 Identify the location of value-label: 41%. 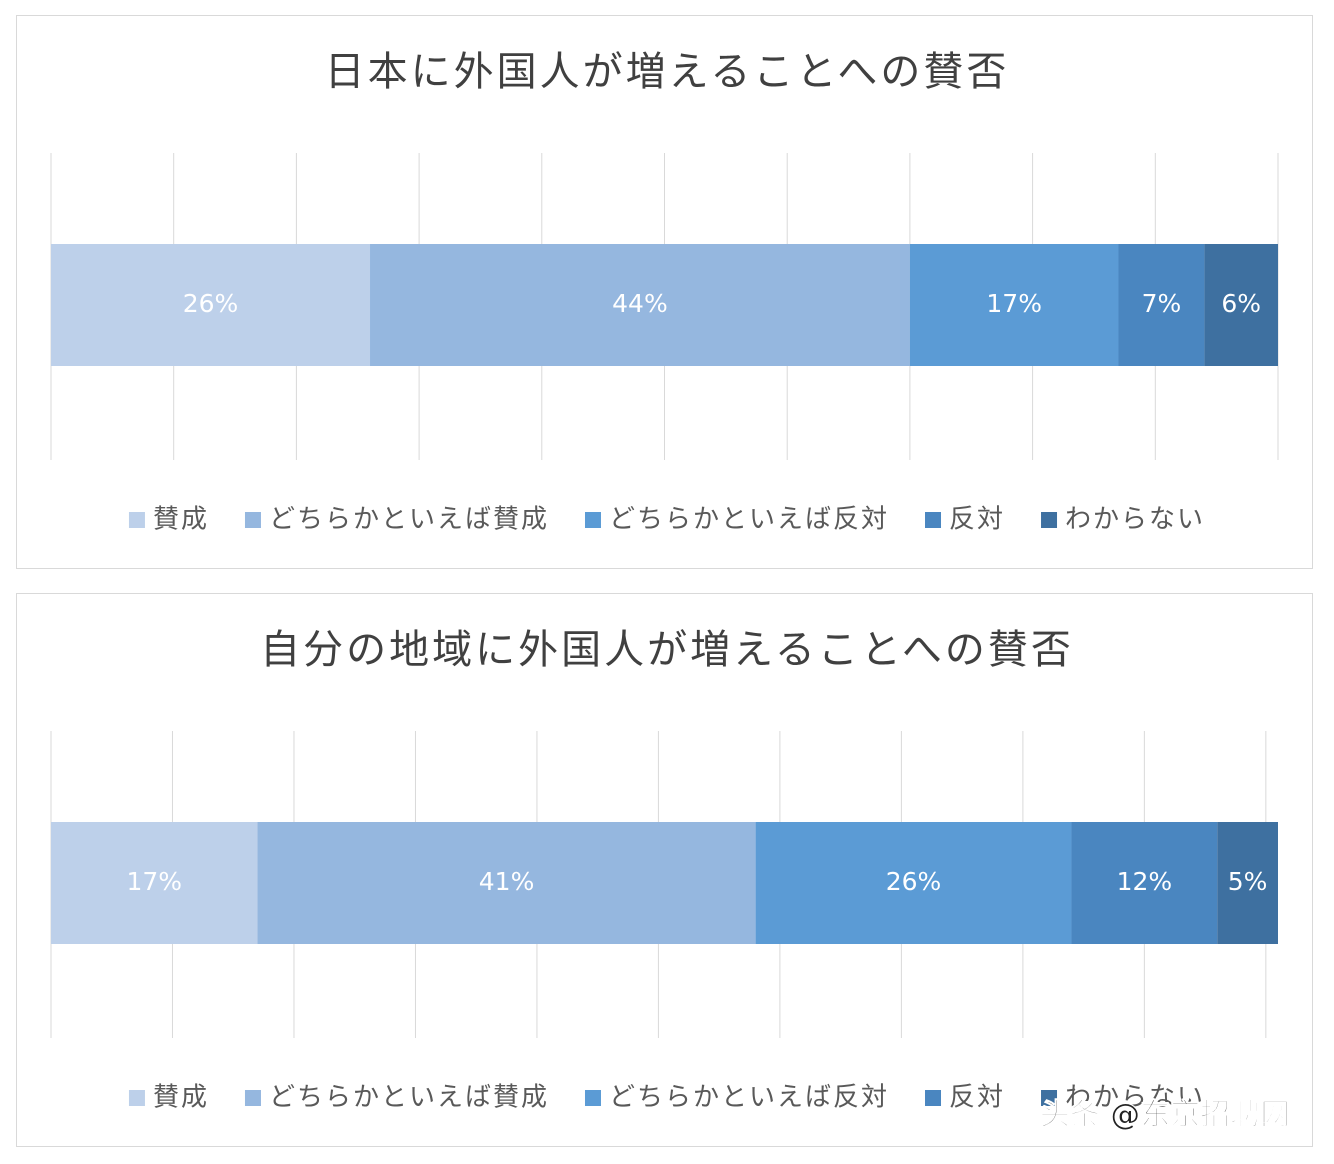
(507, 881).